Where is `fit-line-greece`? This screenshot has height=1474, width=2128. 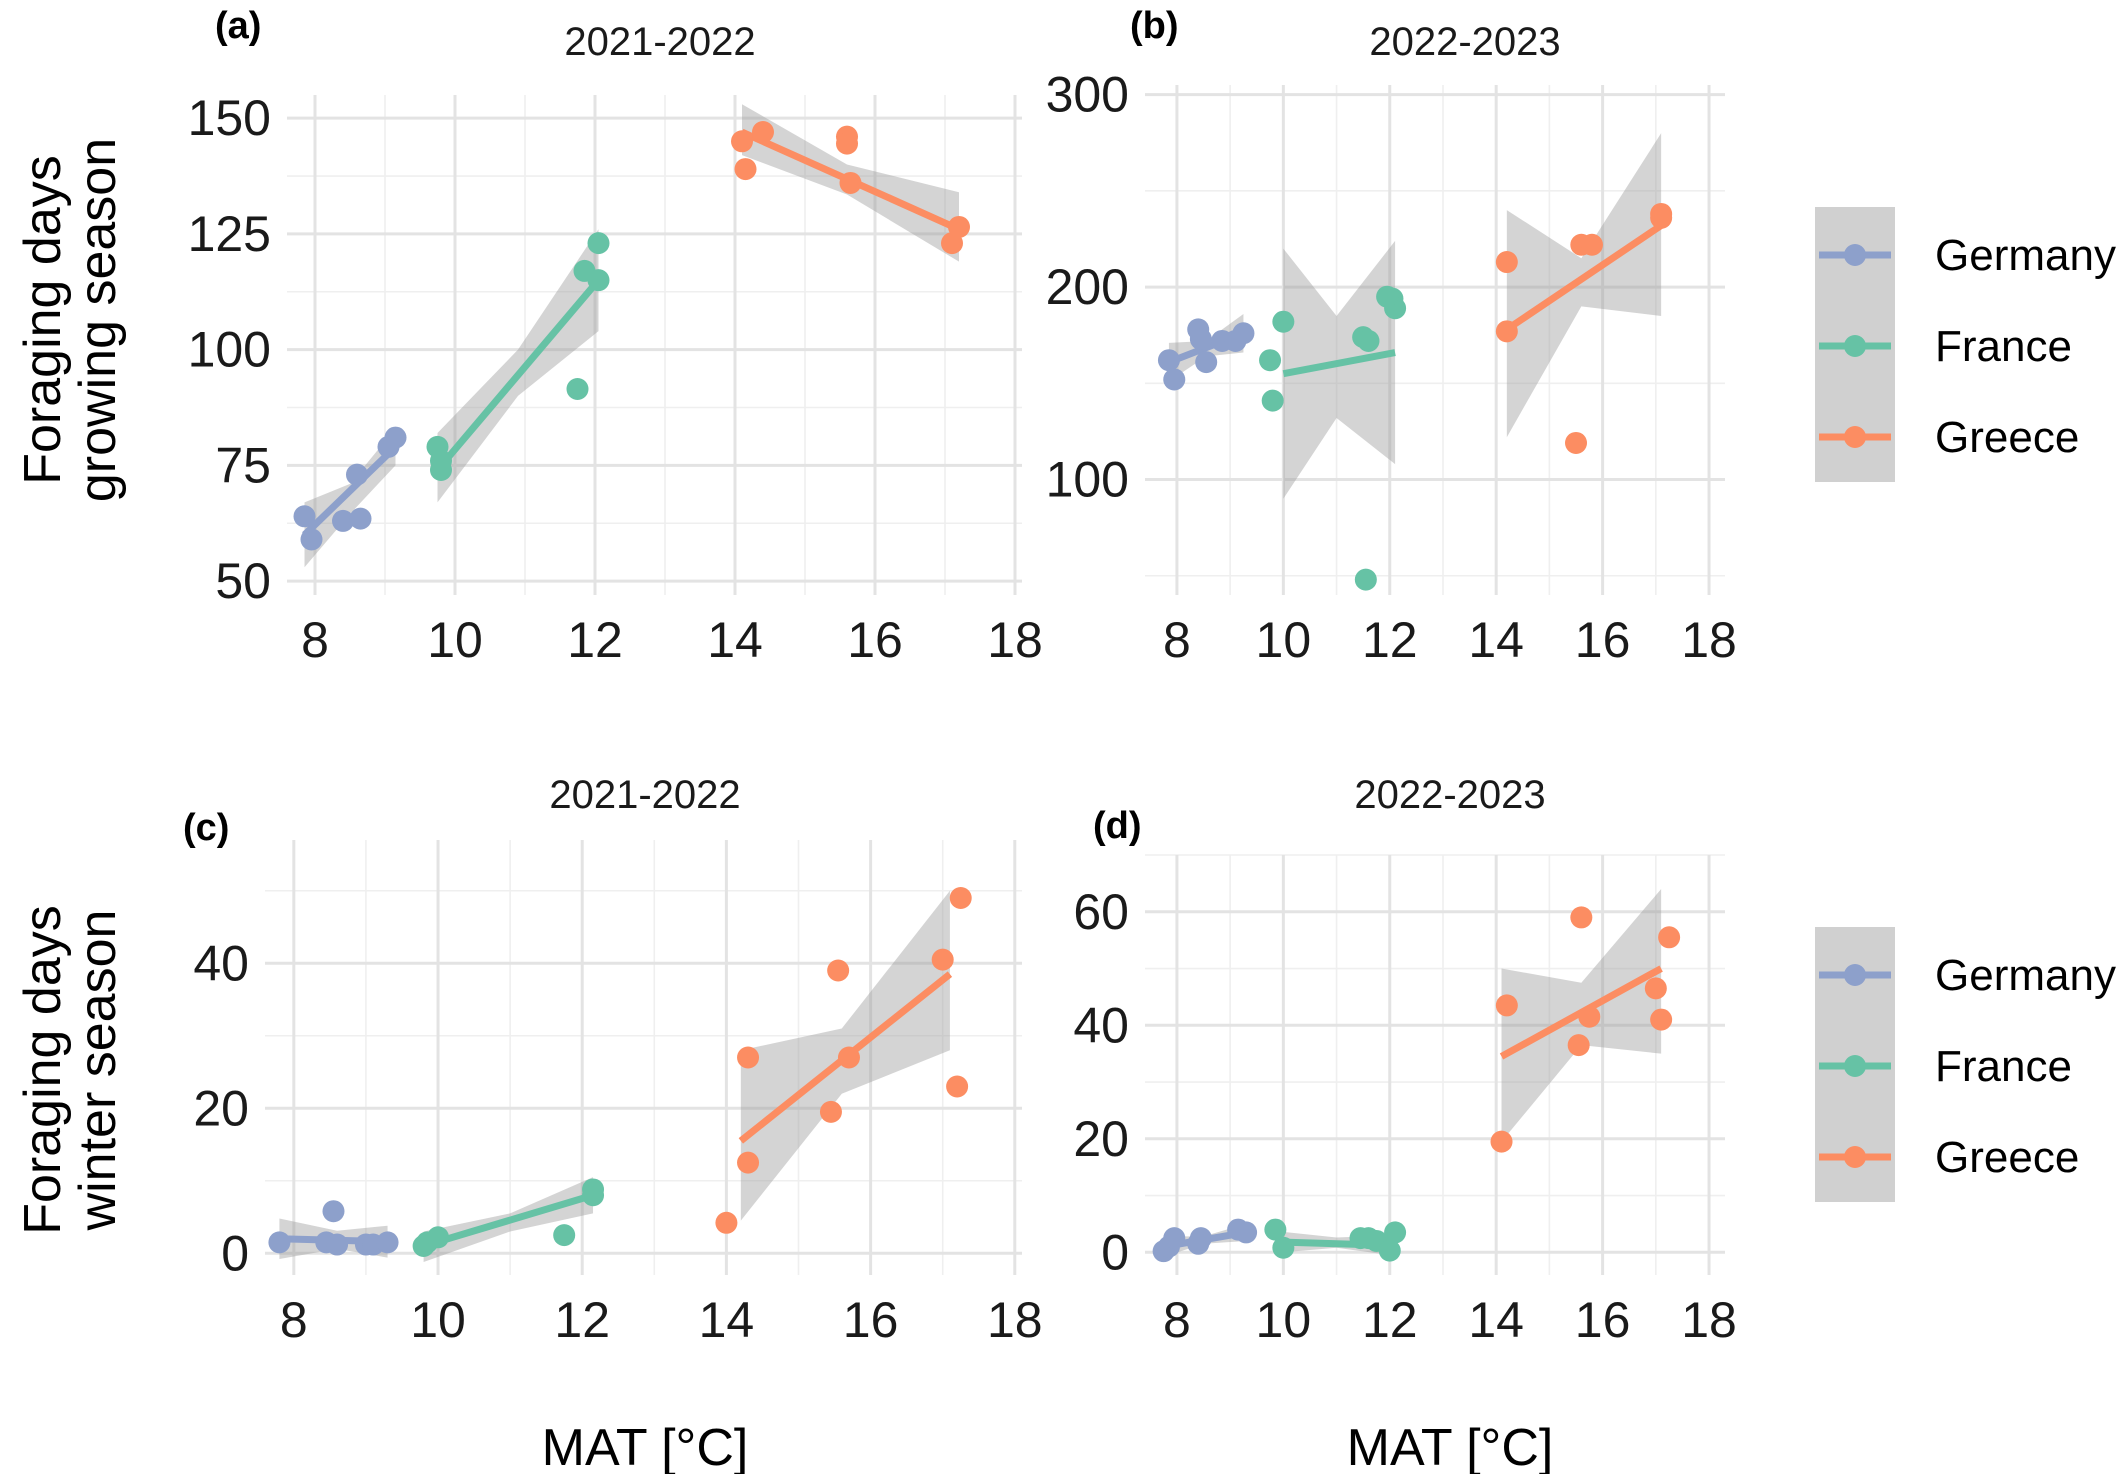
fit-line-greece is located at coordinates (1584, 277).